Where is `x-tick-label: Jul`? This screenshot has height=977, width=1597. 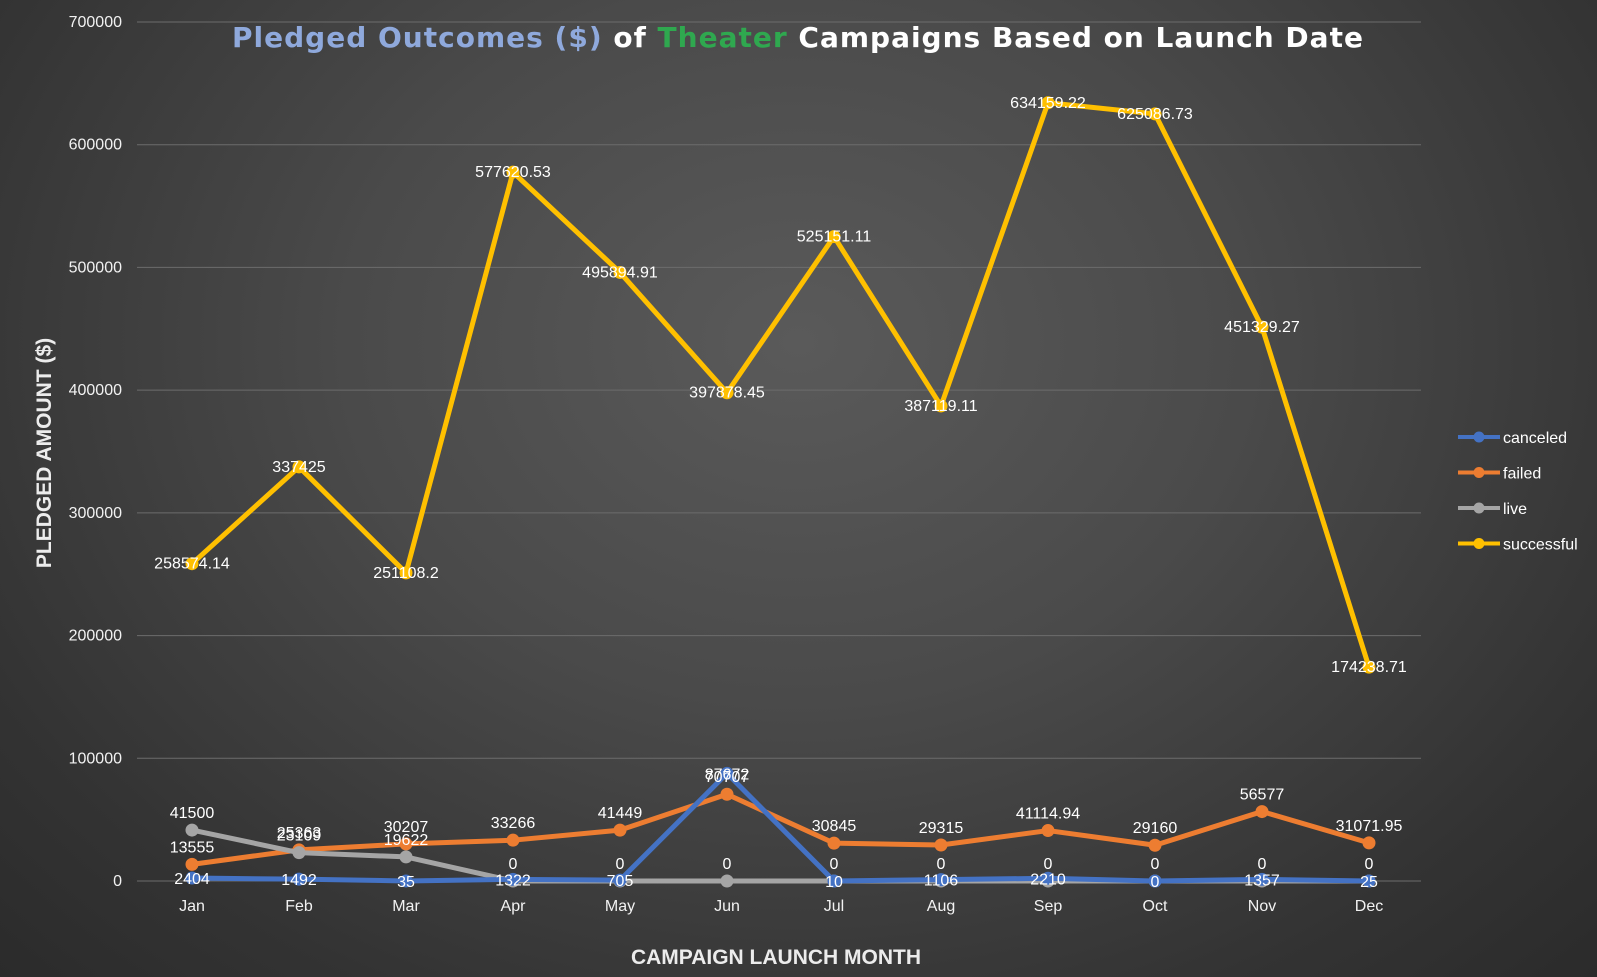
x-tick-label: Jul is located at coordinates (834, 906).